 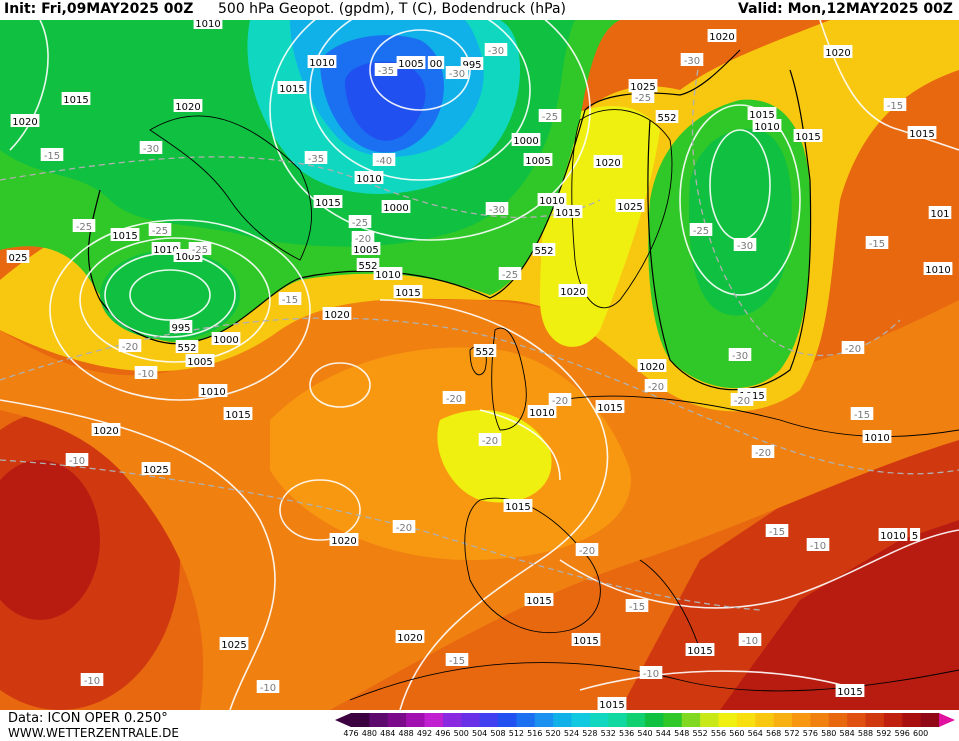 What do you see at coordinates (461, 733) in the screenshot?
I see `colorbar-tick-label: 500` at bounding box center [461, 733].